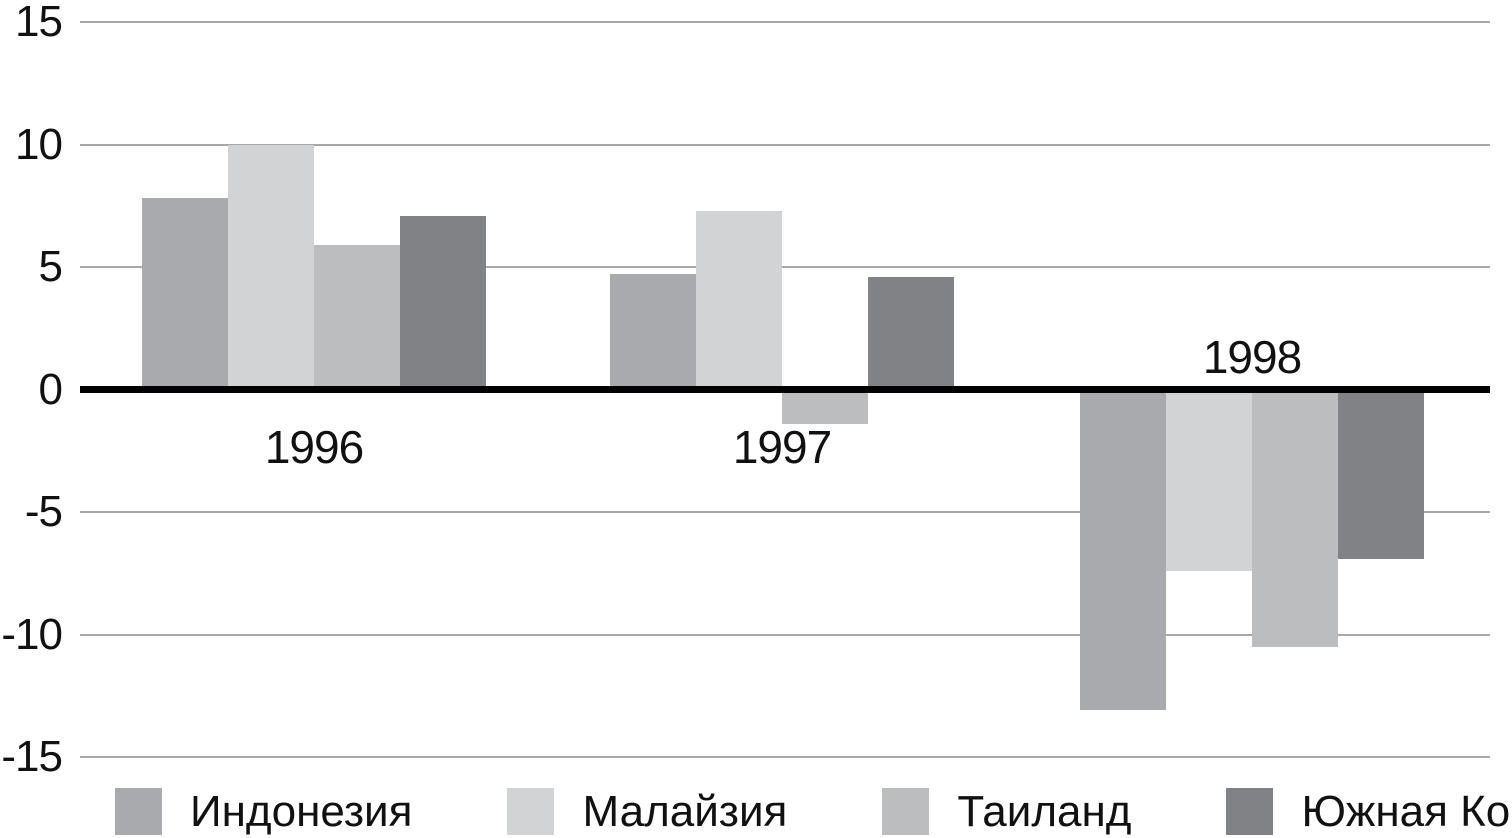  Describe the element at coordinates (39, 144) in the screenshot. I see `y-tick-label-10: 10` at that location.